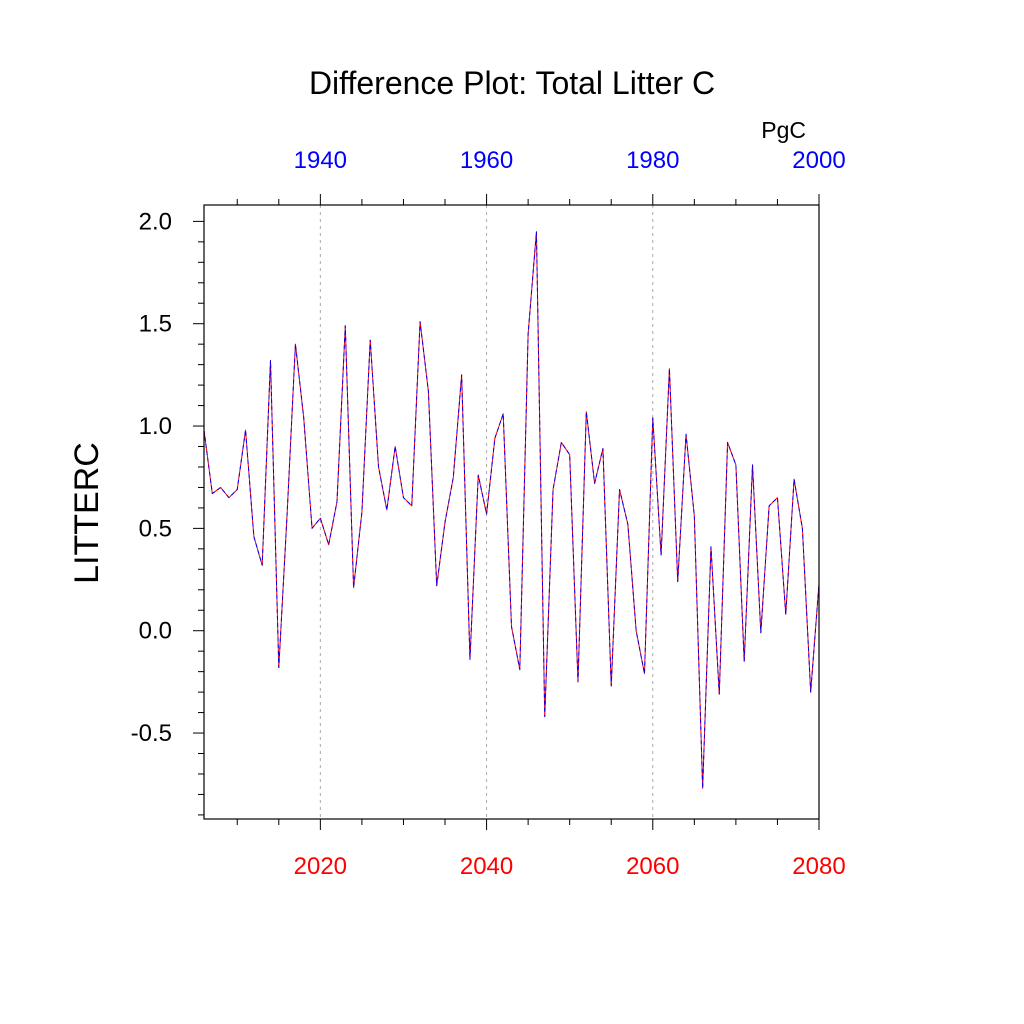  I want to click on y-tick-label-0.5: 0.5, so click(155, 528).